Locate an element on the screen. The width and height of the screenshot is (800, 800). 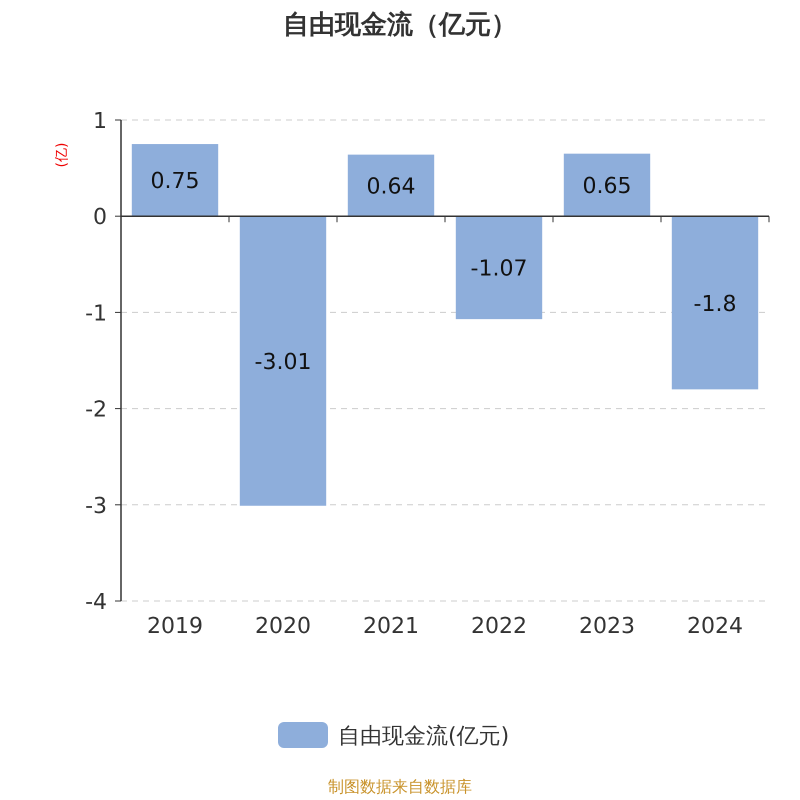
y-tick-label: 0 is located at coordinates (100, 217).